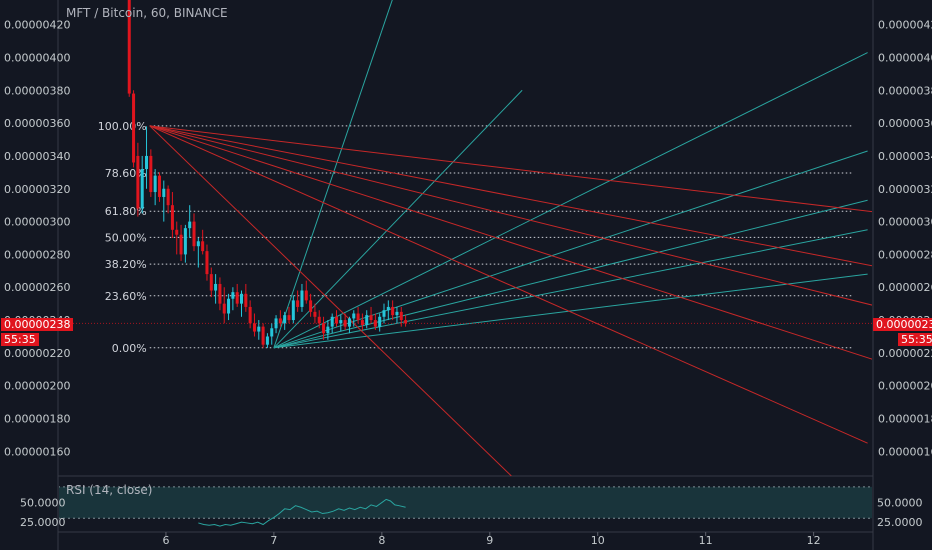  What do you see at coordinates (905, 189) in the screenshot?
I see `y-axis-tick-label-right: 0.00000320` at bounding box center [905, 189].